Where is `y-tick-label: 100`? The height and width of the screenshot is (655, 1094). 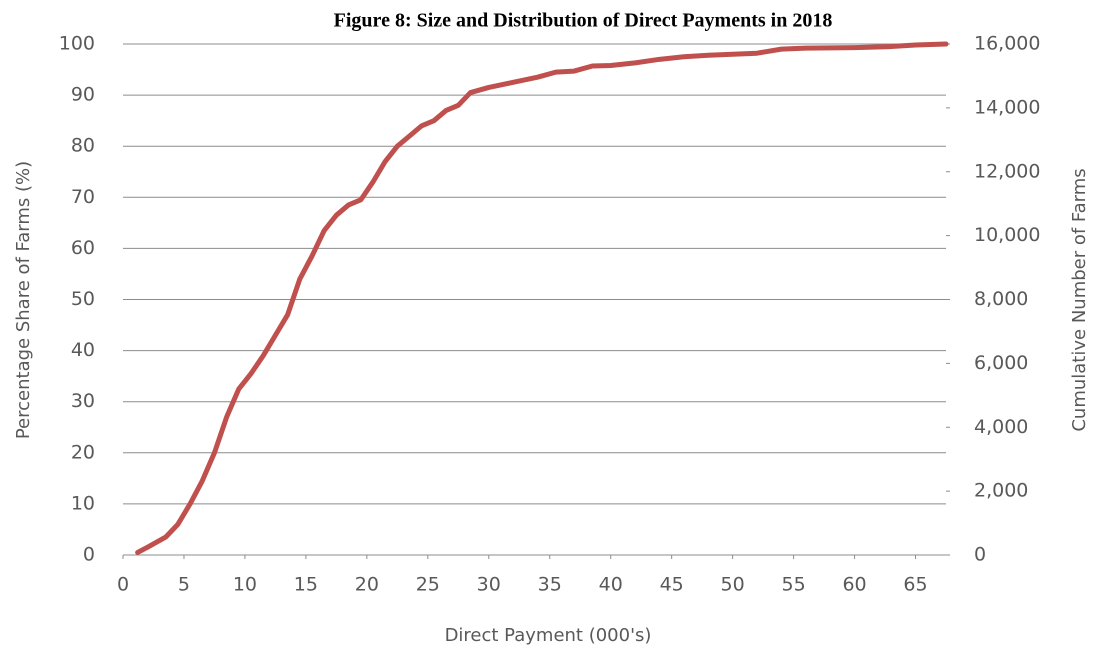
y-tick-label: 100 is located at coordinates (77, 44).